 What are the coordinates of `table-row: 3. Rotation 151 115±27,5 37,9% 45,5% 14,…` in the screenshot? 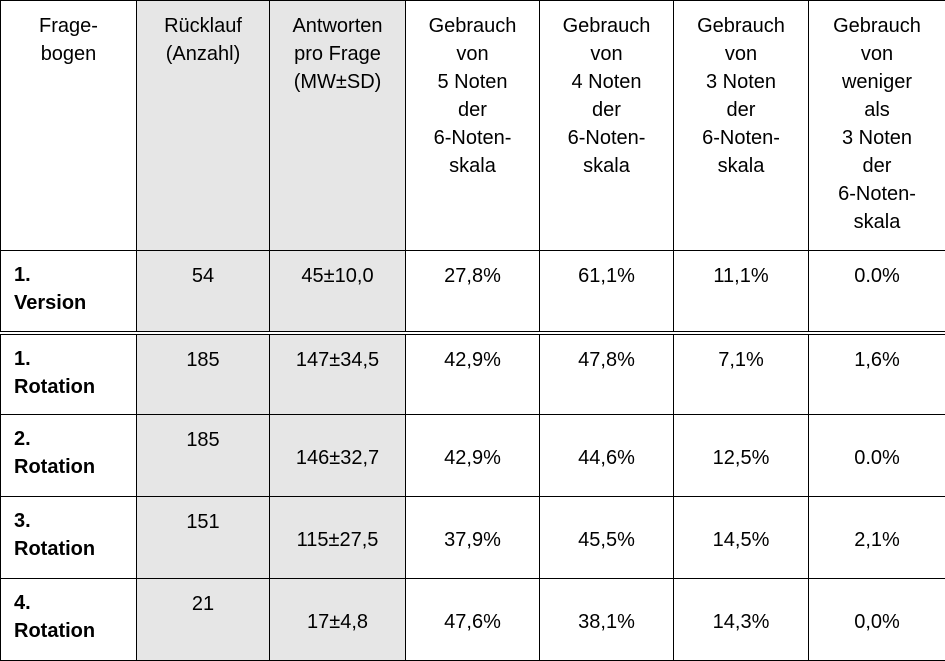 It's located at (473, 538).